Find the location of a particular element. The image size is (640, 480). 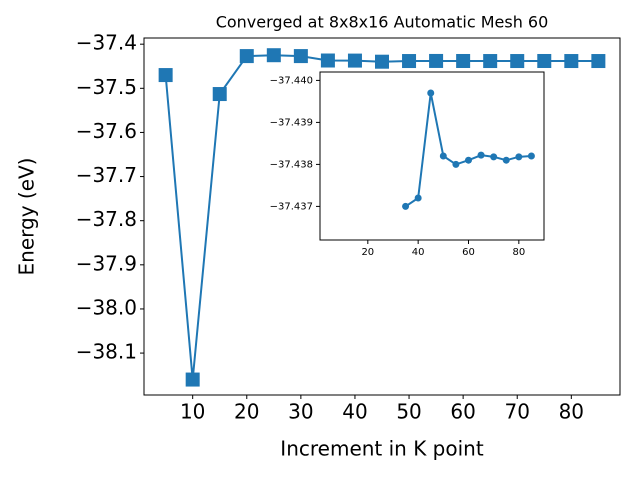

x-tick-label: 70 is located at coordinates (517, 412).